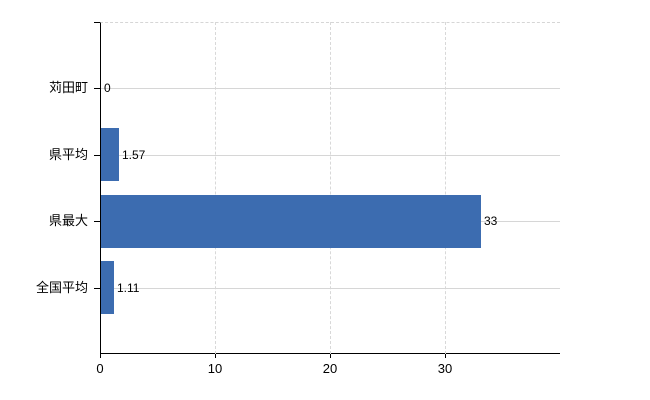 Image resolution: width=650 pixels, height=400 pixels. Describe the element at coordinates (215, 368) in the screenshot. I see `x-tick-label: 10` at that location.